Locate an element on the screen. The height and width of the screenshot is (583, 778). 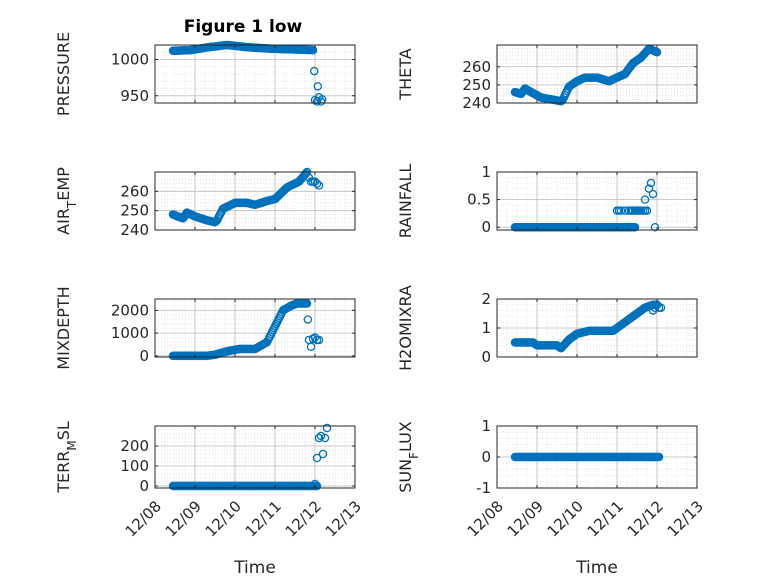
figure-title: Figure 1 low is located at coordinates (243, 27).